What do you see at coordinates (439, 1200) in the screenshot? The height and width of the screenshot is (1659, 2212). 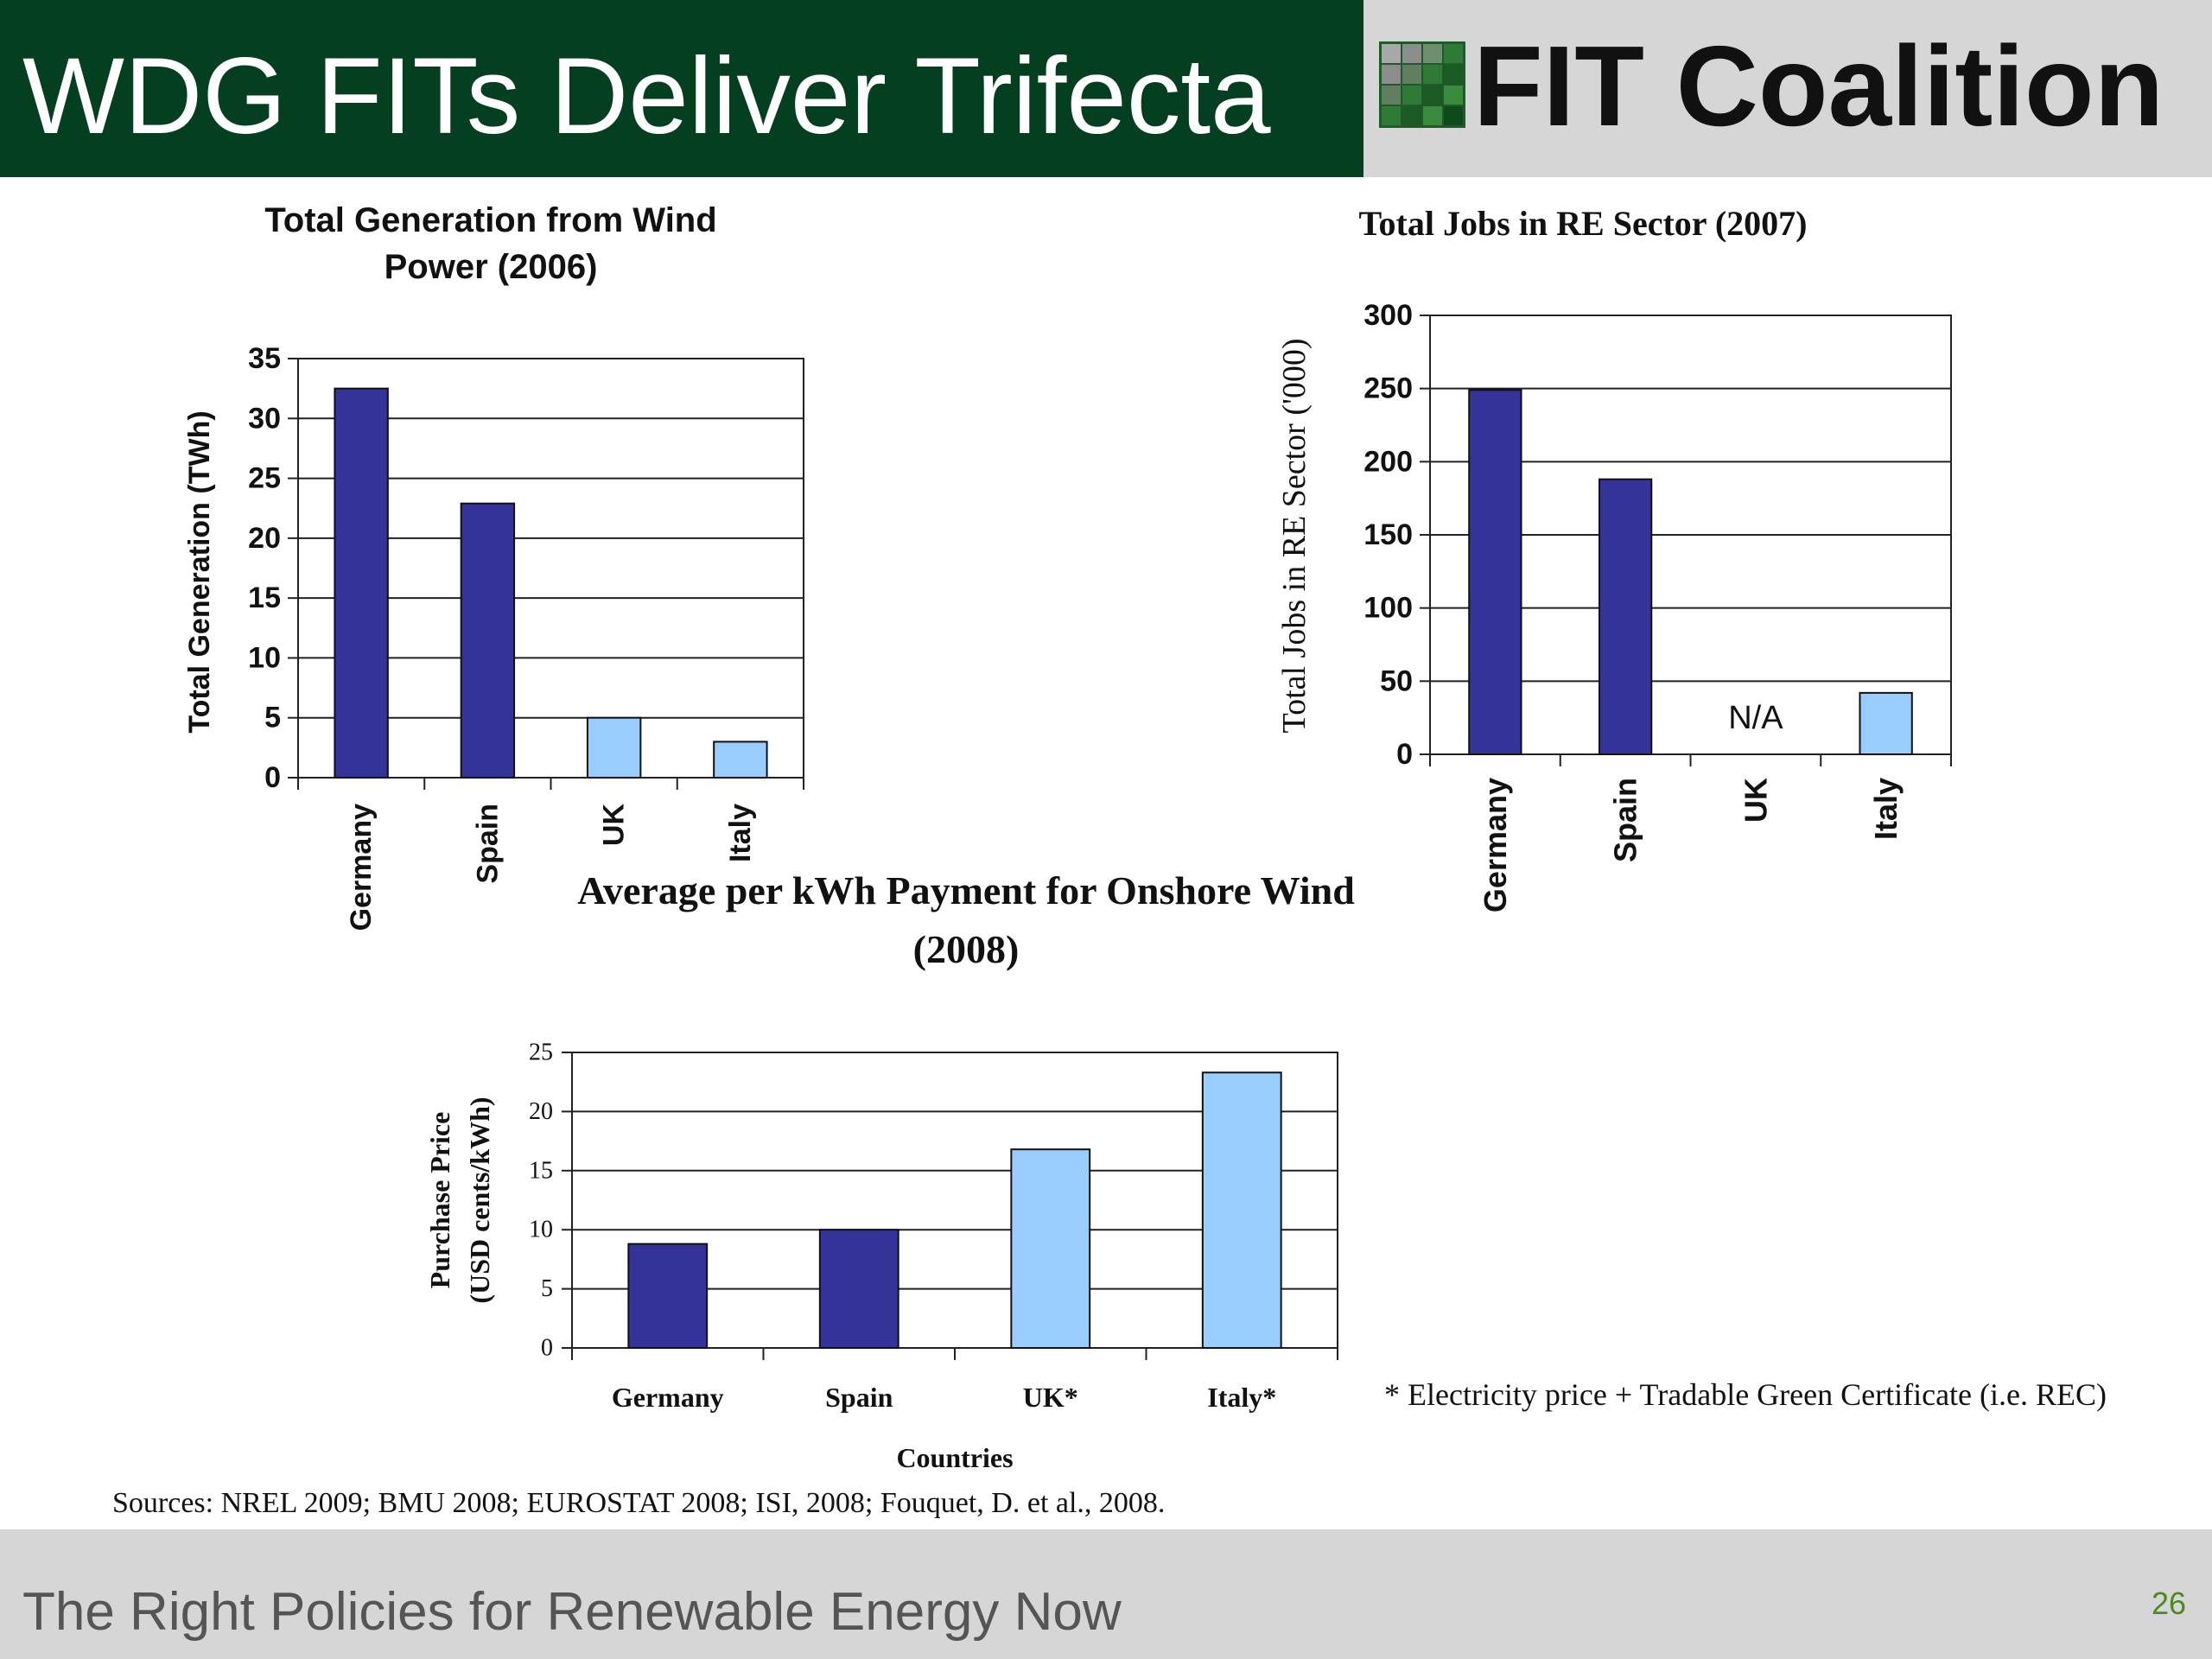 I see `chart2-y-axis-label-line: Purchase Price` at bounding box center [439, 1200].